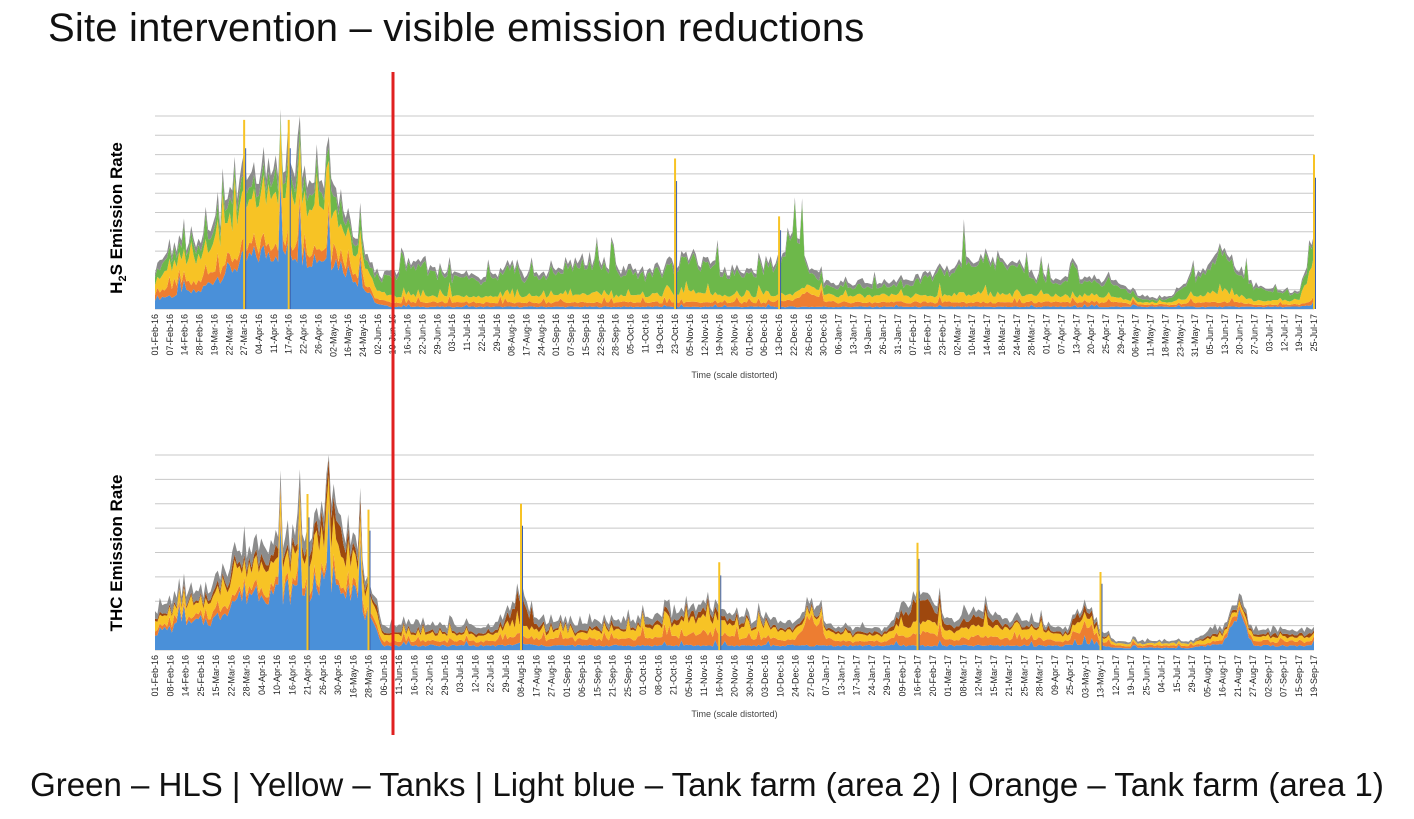 Image resolution: width=1414 pixels, height=819 pixels. What do you see at coordinates (1055, 675) in the screenshot?
I see `x-tick-label: 09-Apr-17` at bounding box center [1055, 675].